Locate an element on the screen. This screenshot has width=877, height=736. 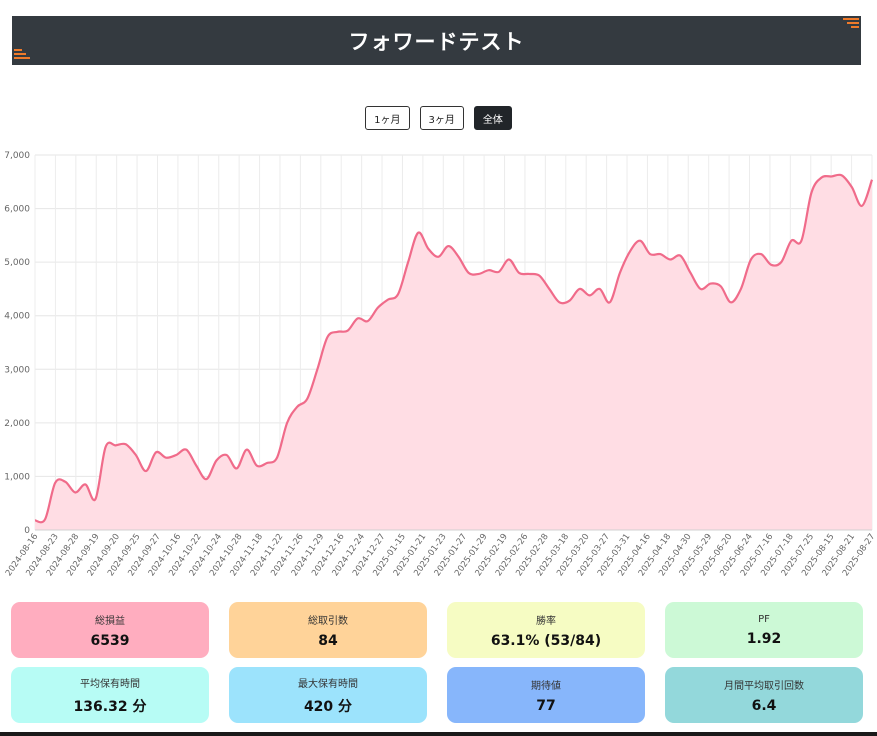
stat-value: 420 分 is located at coordinates (328, 706).